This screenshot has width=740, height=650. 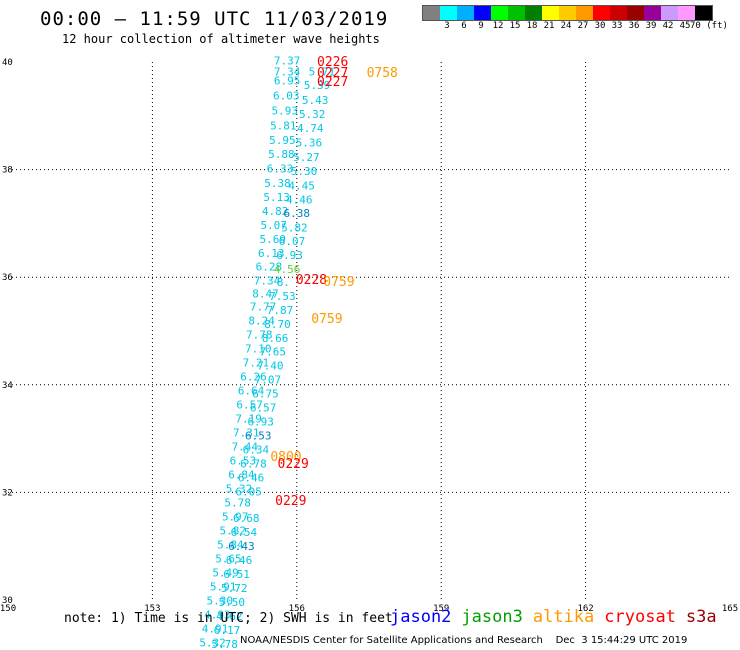 I want to click on wave-height-value: 5.50, so click(x=232, y=602).